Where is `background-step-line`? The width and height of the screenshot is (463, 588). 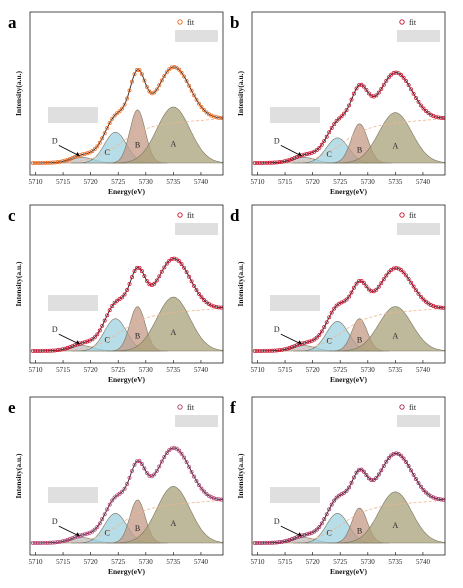
background-step-line is located at coordinates (126, 330).